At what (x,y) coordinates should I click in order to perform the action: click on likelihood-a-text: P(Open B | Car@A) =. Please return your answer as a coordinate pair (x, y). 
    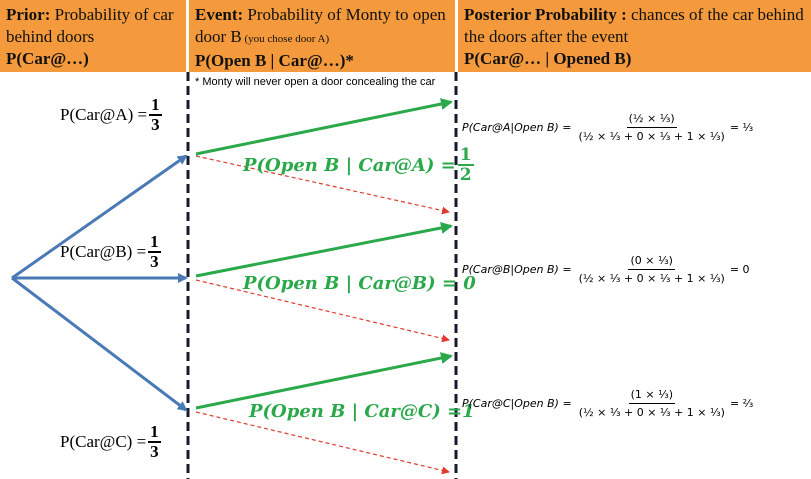
    Looking at the image, I should click on (349, 165).